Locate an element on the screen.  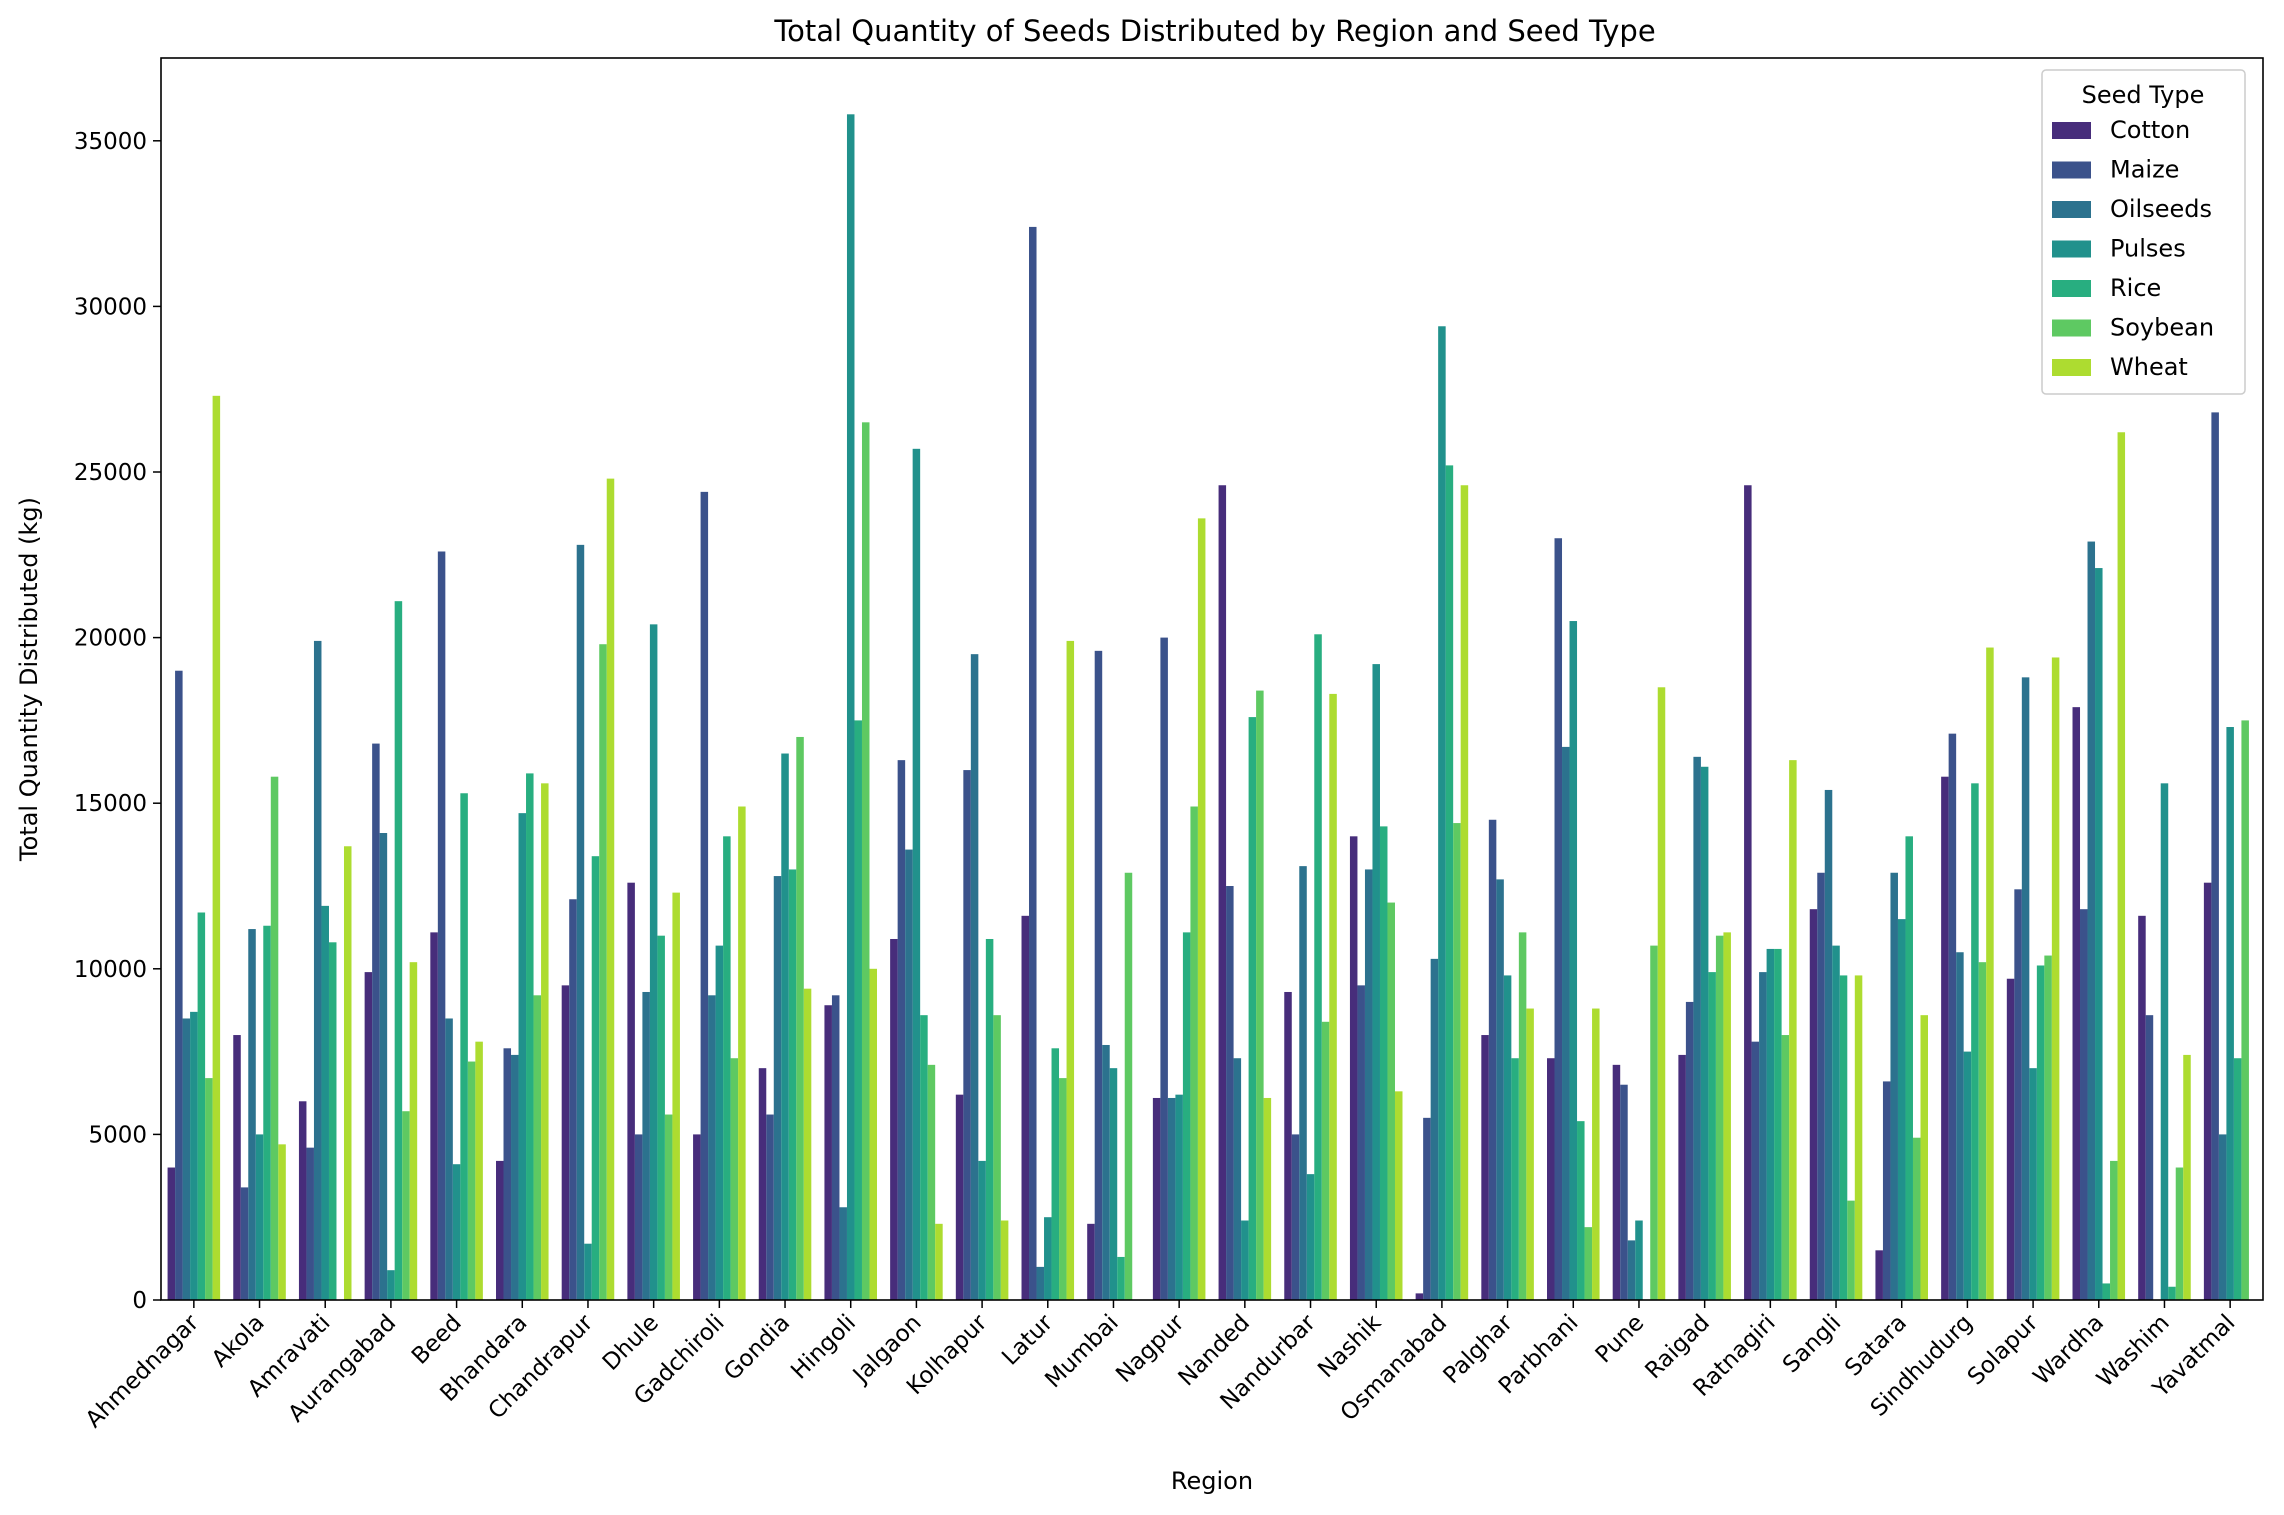
bar-pulses-washim is located at coordinates (2164, 1041).